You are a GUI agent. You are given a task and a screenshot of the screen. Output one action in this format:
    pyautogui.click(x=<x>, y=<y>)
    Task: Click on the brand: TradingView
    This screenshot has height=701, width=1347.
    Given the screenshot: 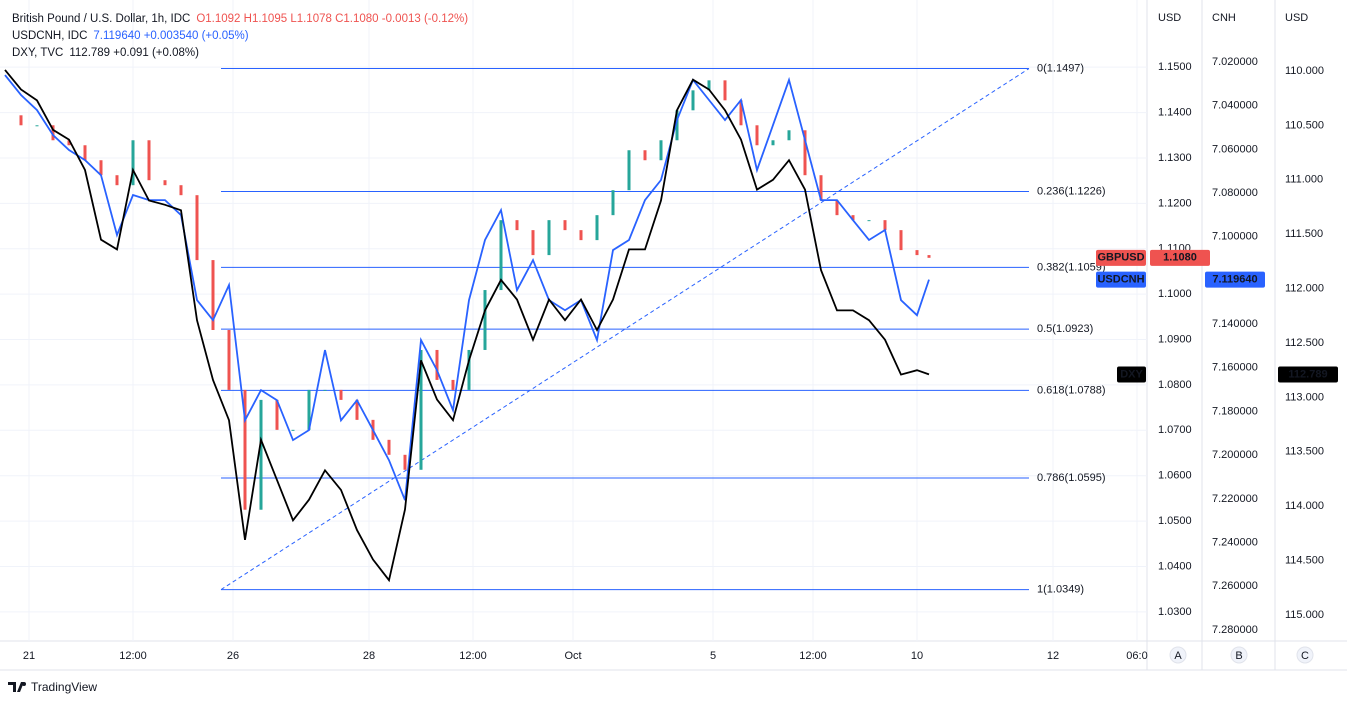 What is the action you would take?
    pyautogui.click(x=52, y=687)
    